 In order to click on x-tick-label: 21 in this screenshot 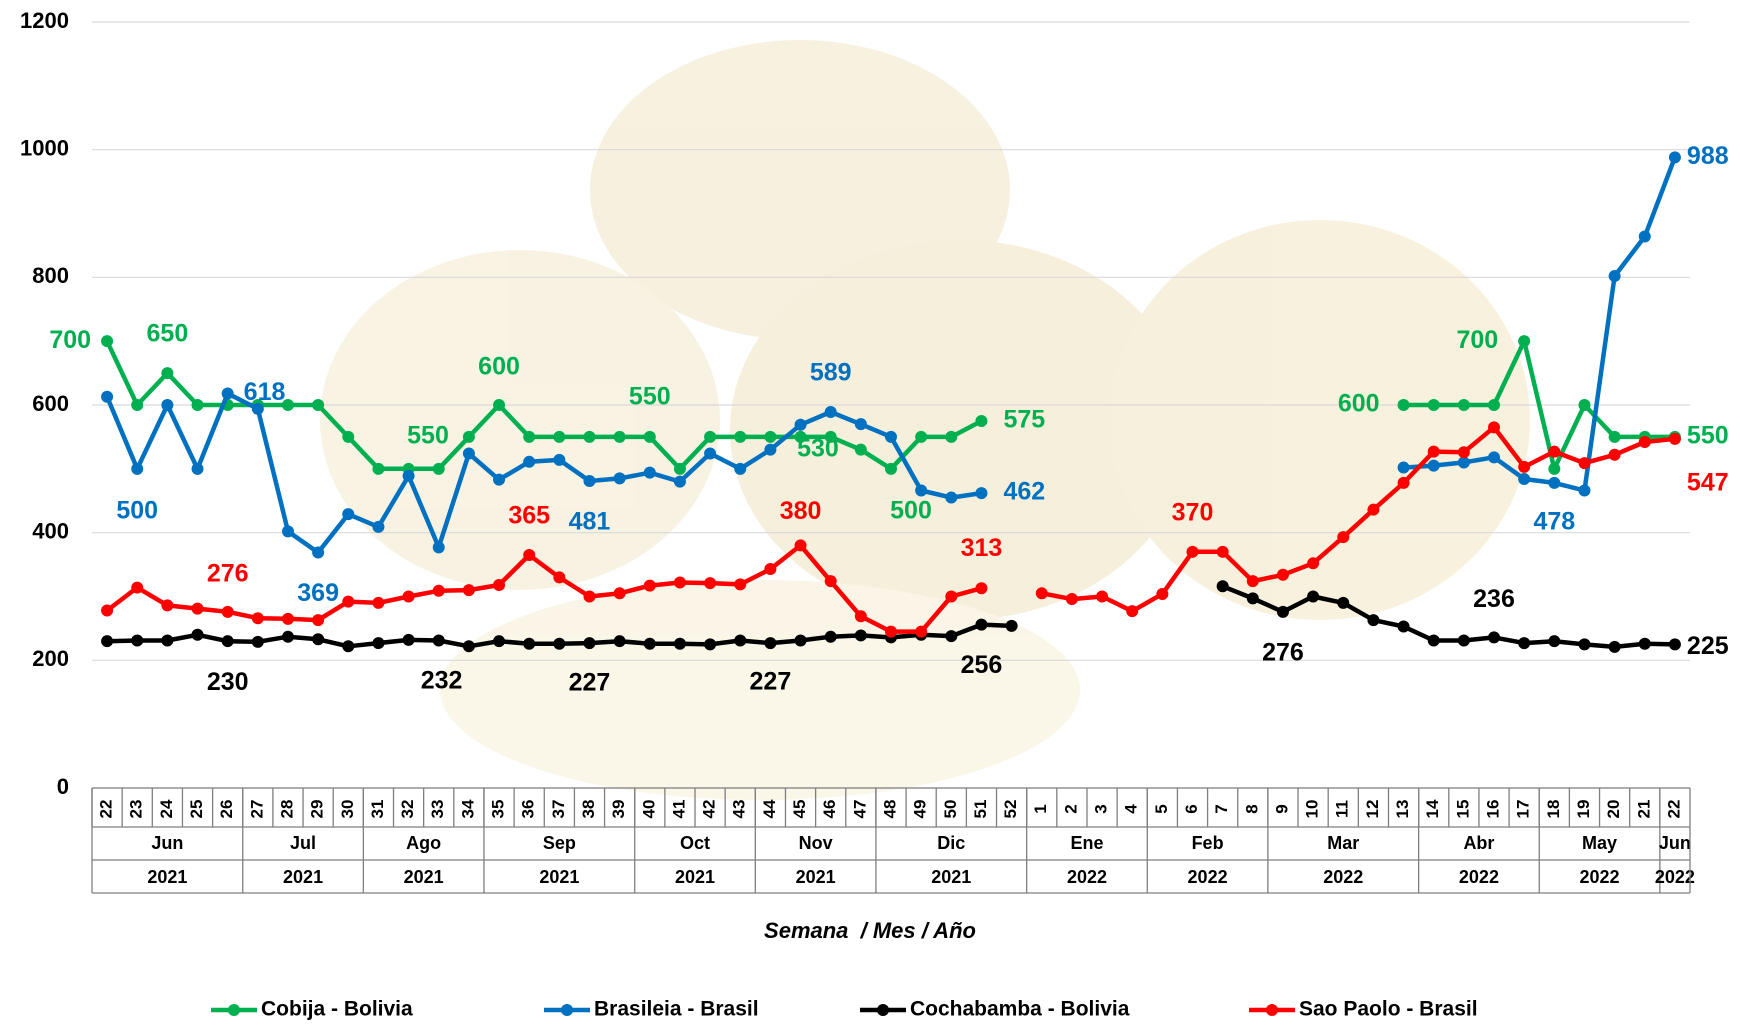, I will do `click(1643, 809)`.